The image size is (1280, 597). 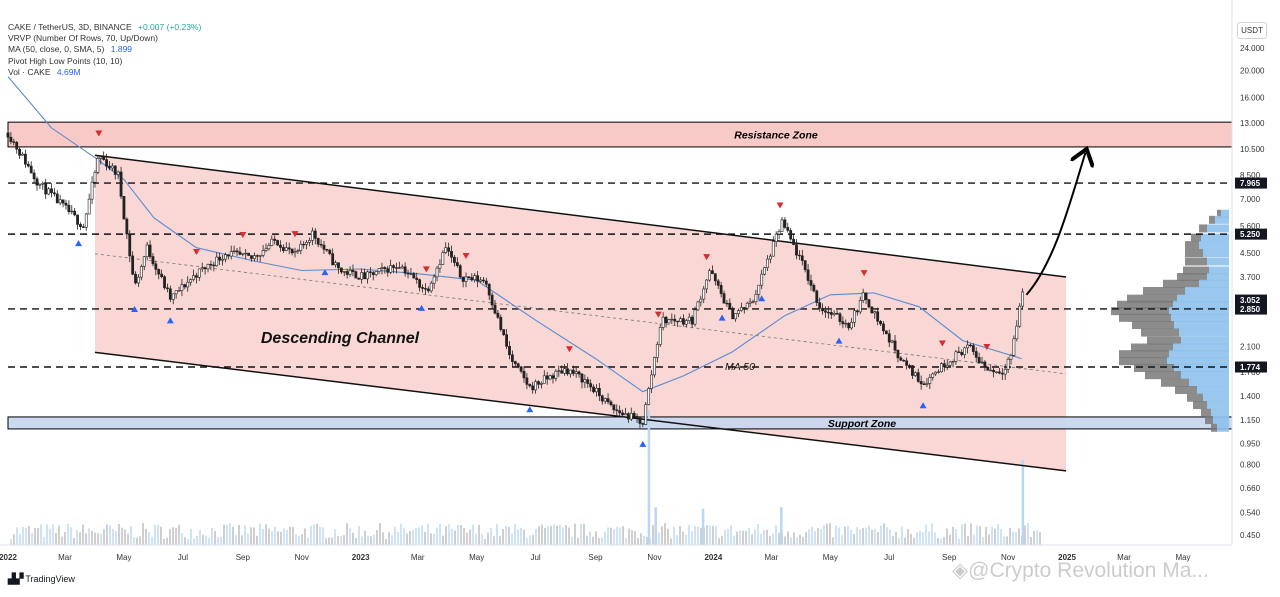 What do you see at coordinates (56, 49) in the screenshot?
I see `indicator-label: MA (50, close, 0, SMA, 5)` at bounding box center [56, 49].